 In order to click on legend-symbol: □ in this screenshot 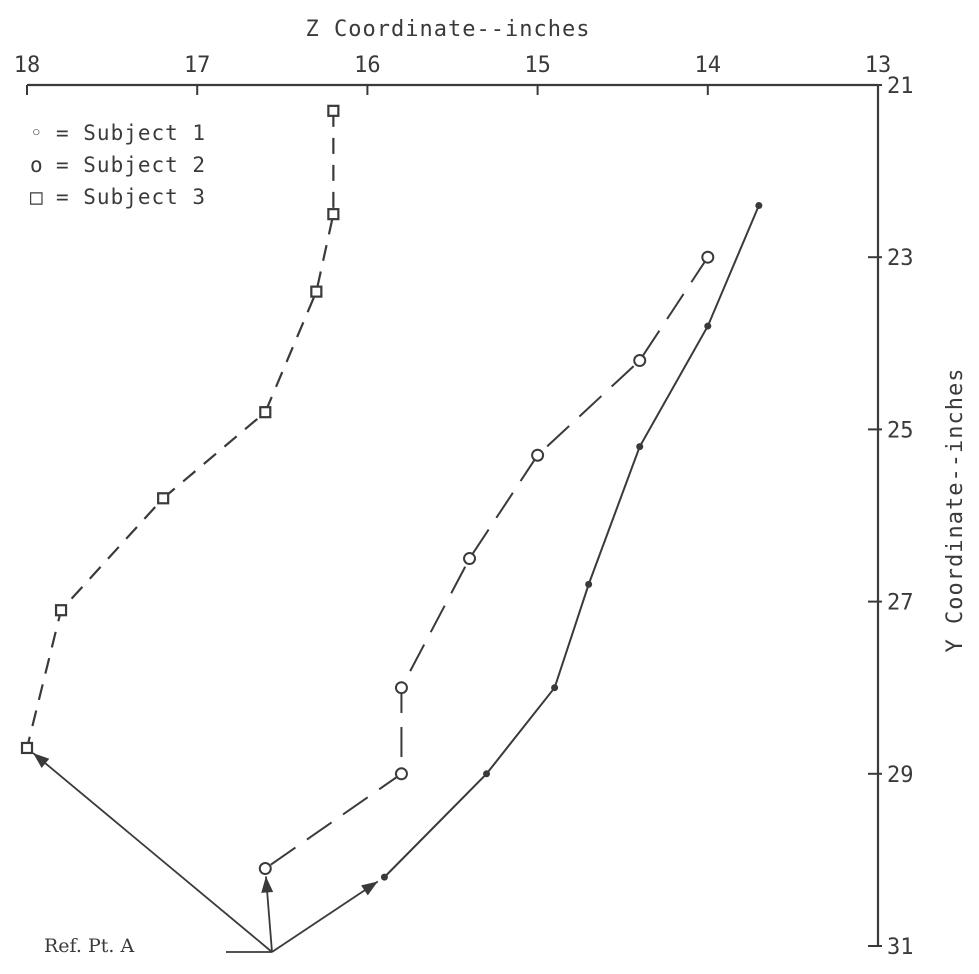, I will do `click(37, 197)`.